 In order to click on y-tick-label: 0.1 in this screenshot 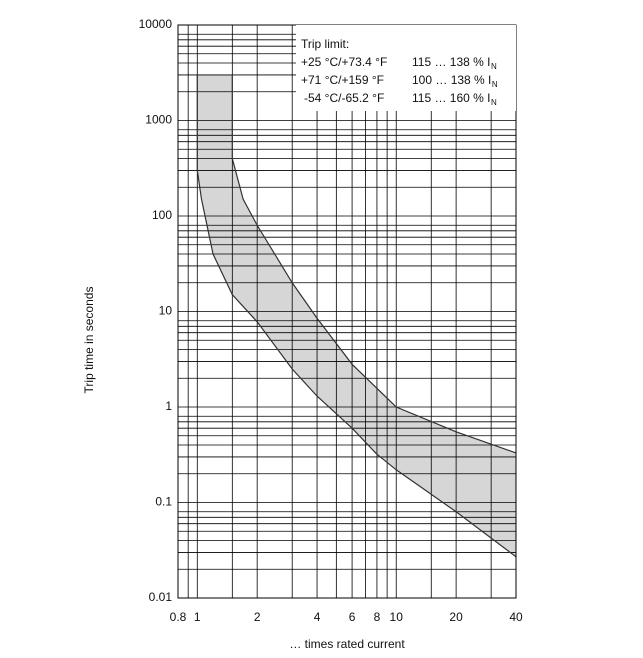, I will do `click(163, 502)`.